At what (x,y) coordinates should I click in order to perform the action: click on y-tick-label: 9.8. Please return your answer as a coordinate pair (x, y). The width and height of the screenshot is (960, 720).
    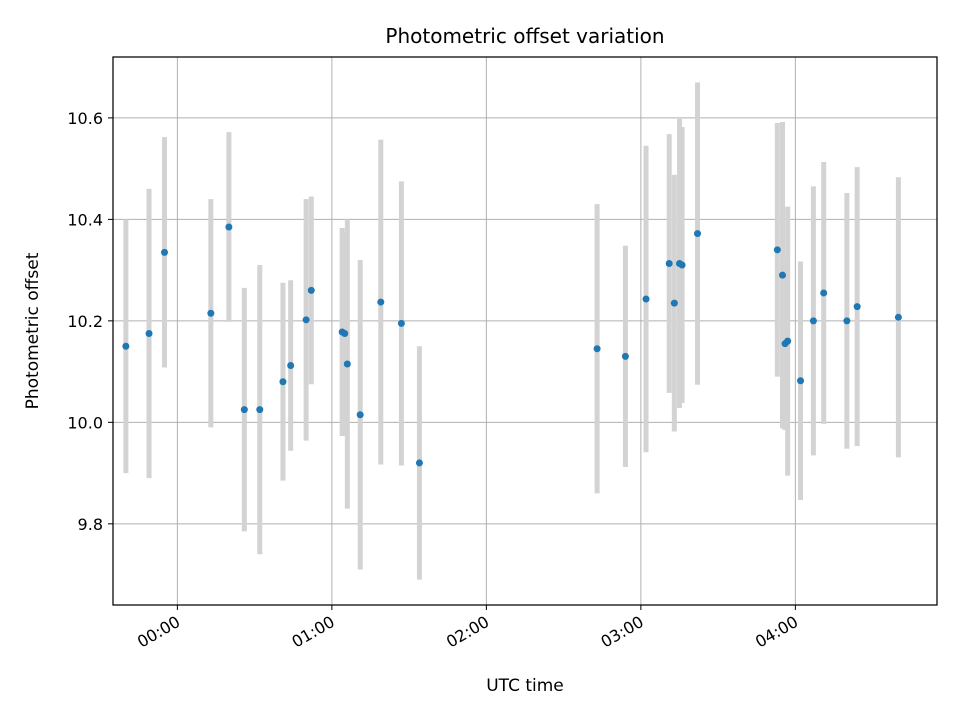
    Looking at the image, I should click on (90, 524).